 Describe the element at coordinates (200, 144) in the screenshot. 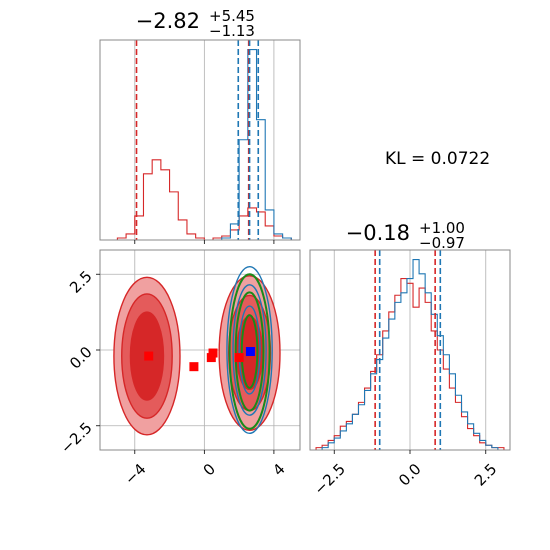

I see `top-histogram-blue` at that location.